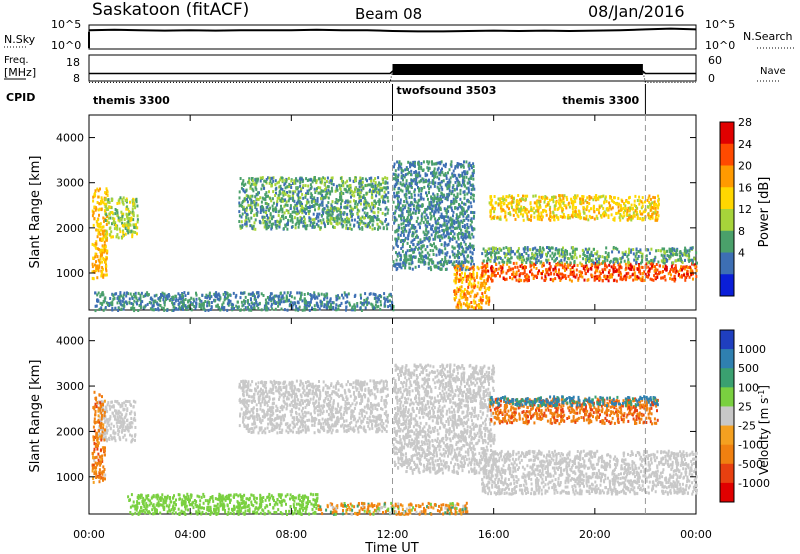 This screenshot has height=554, width=800. Describe the element at coordinates (399, 35) in the screenshot. I see `nsky-panel: N.Sky 10^5 10^0 N.Search 10^5 10^0` at that location.